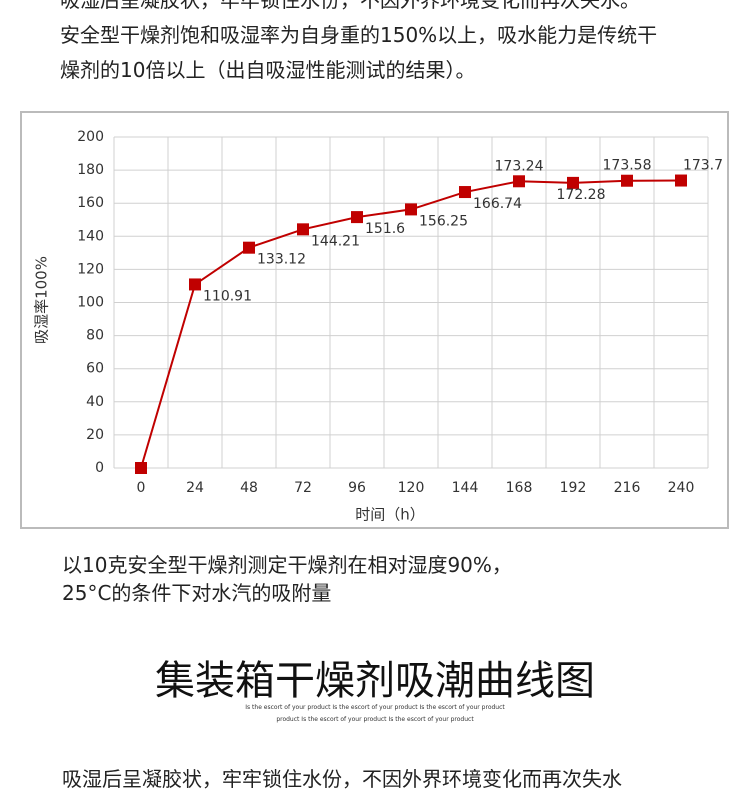 This screenshot has width=750, height=790. What do you see at coordinates (287, 565) in the screenshot?
I see `caption-line: 以10克安全型干燥剂测定干燥剂在相对湿度90%，` at bounding box center [287, 565].